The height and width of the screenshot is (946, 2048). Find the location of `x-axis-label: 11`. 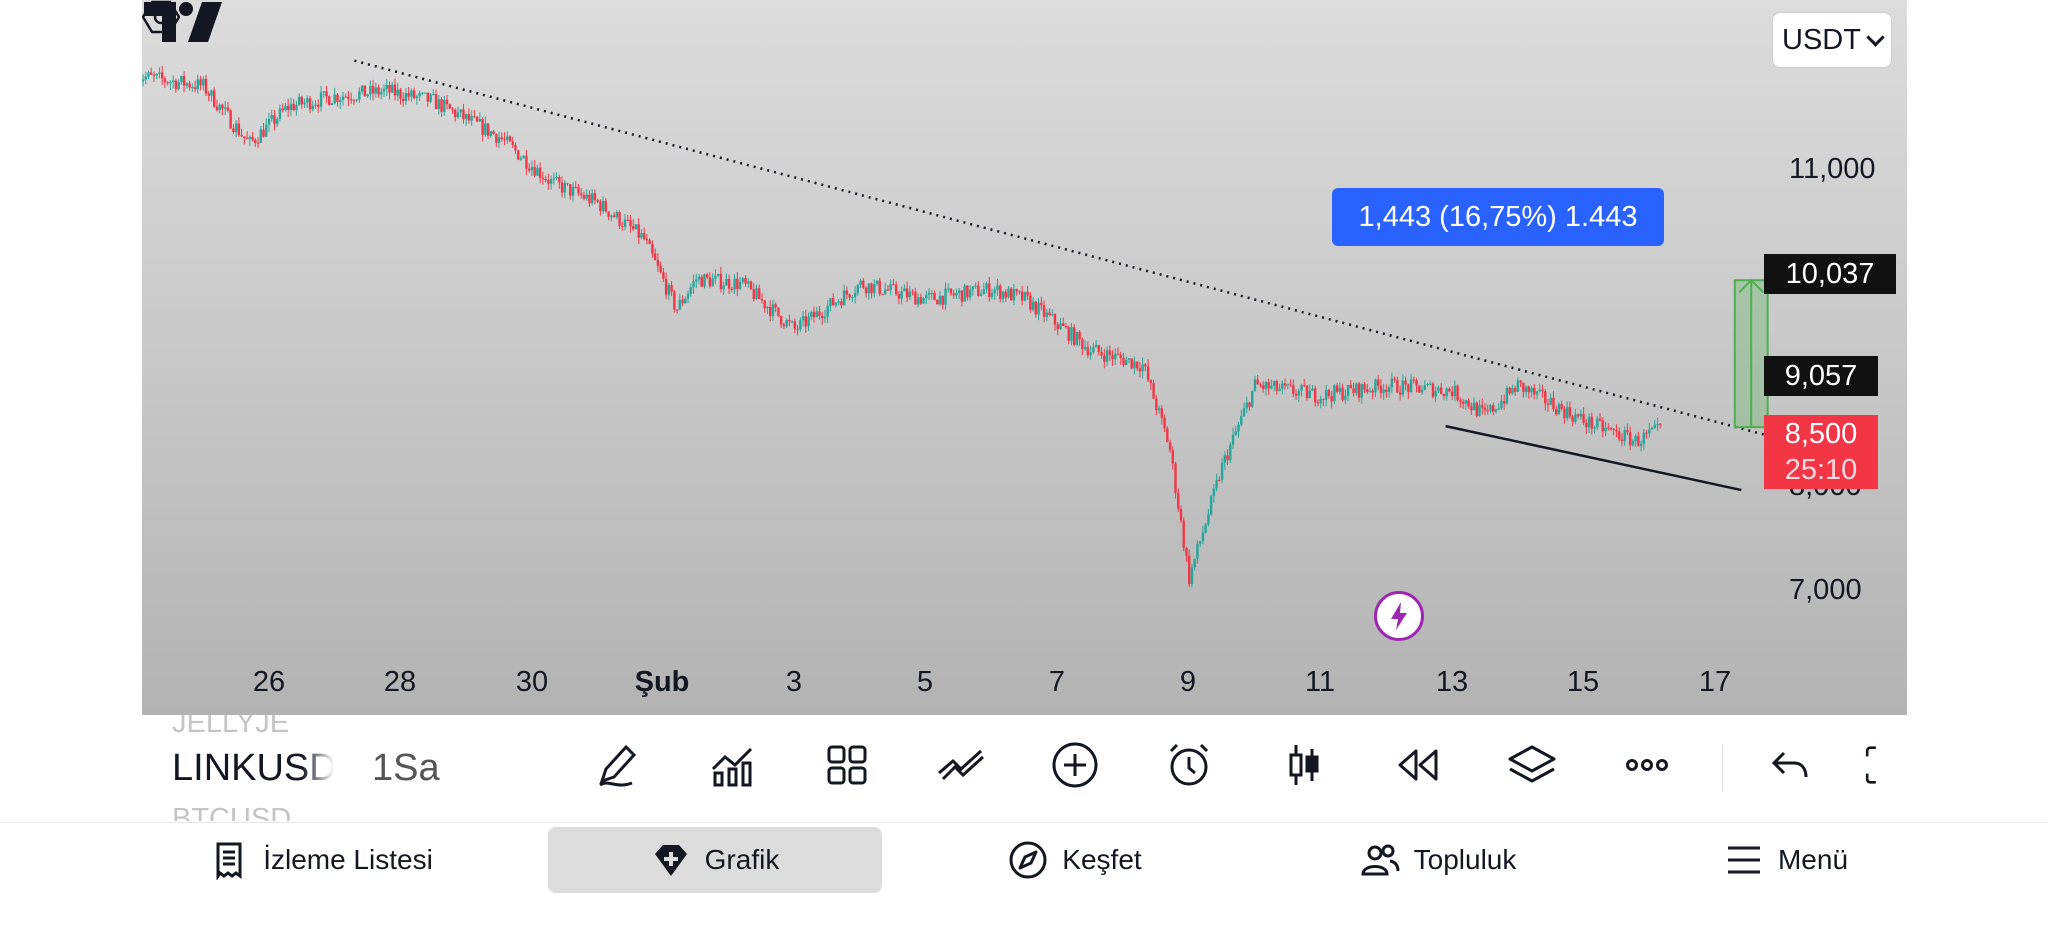

x-axis-label: 11 is located at coordinates (1320, 682).